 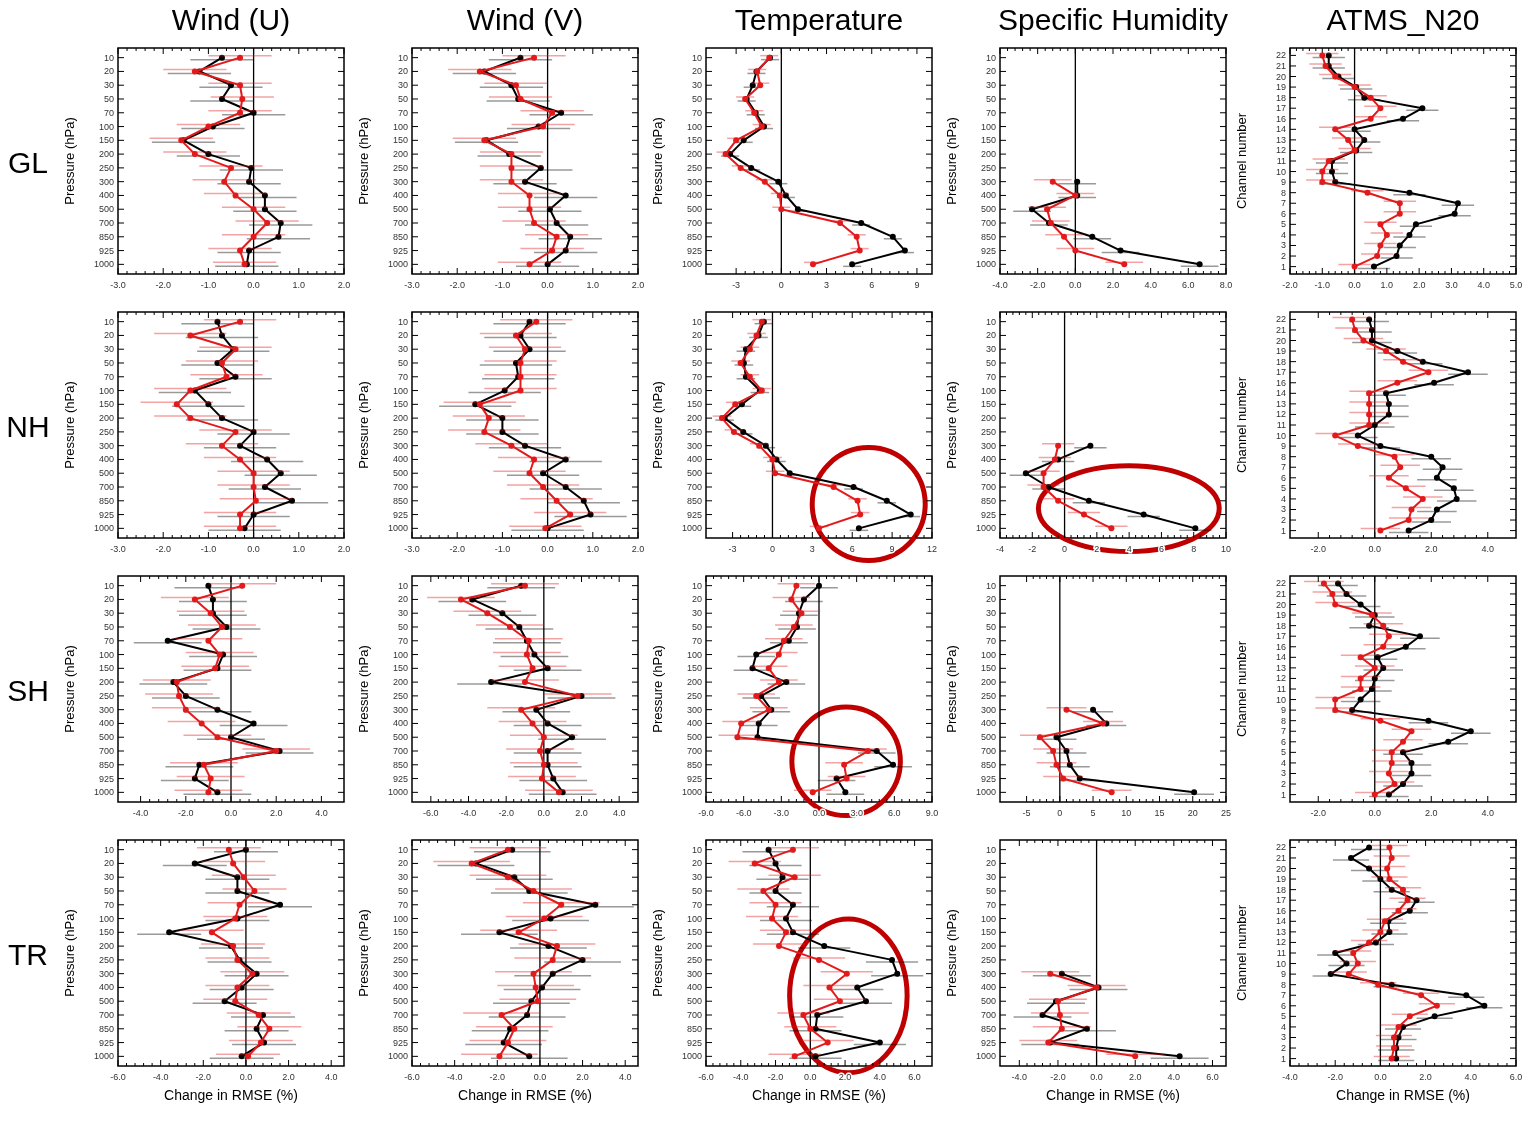 I want to click on x-tick-label: -3.0, so click(x=118, y=549).